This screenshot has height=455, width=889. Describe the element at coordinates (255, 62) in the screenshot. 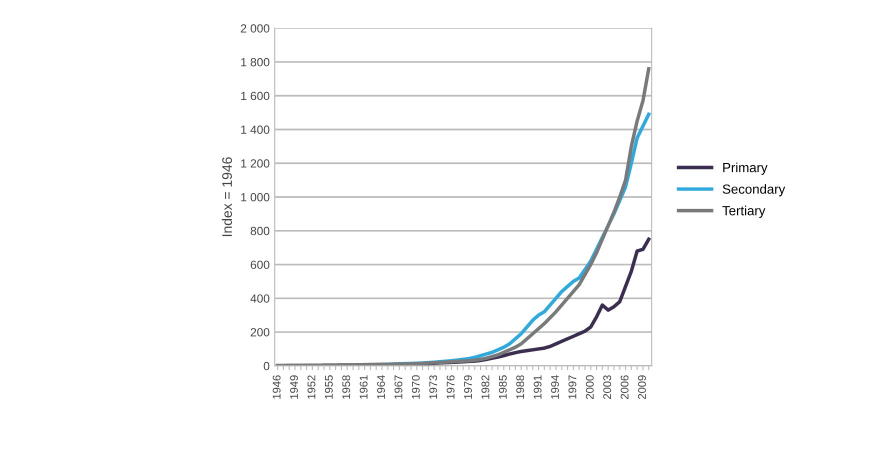

I see `y-tick-label: 1 800` at that location.